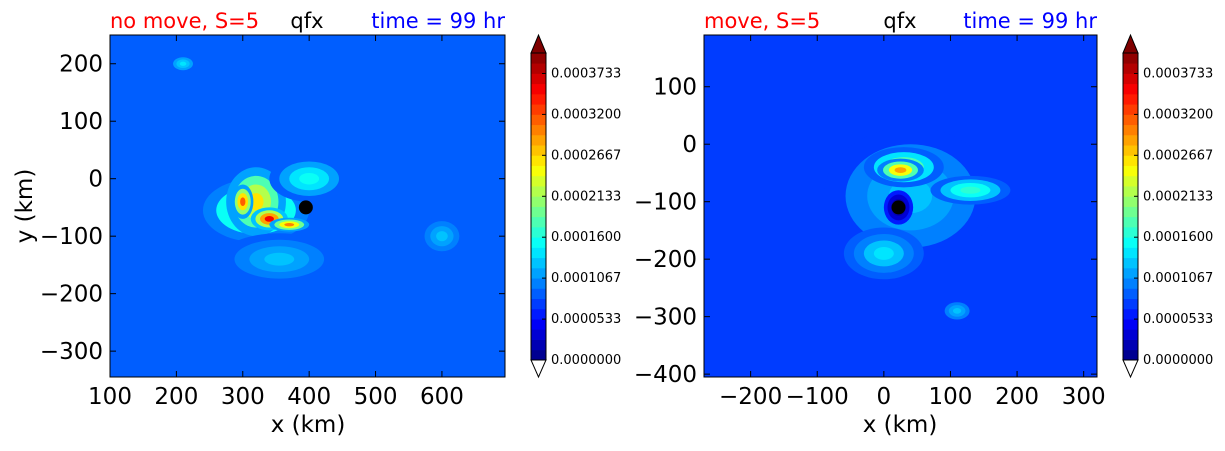 This screenshot has height=451, width=1225. Describe the element at coordinates (1084, 397) in the screenshot. I see `x-tick-label: 300` at that location.